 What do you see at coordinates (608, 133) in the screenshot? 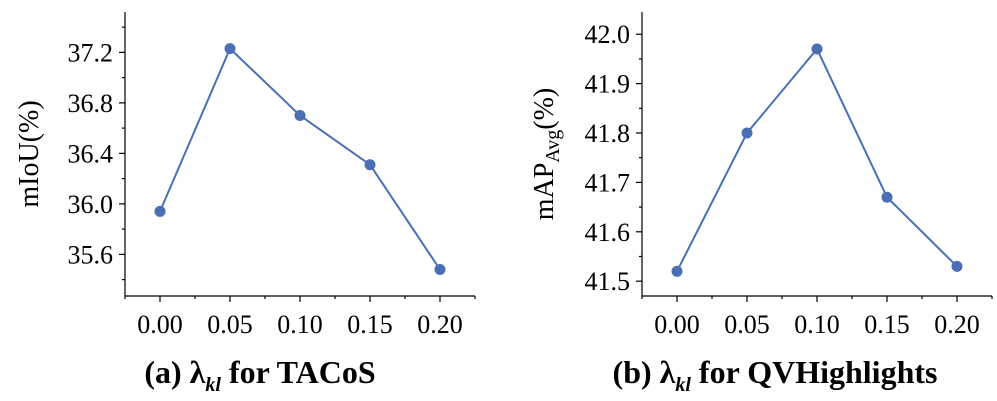
I see `y-tick-label: 41.8` at bounding box center [608, 133].